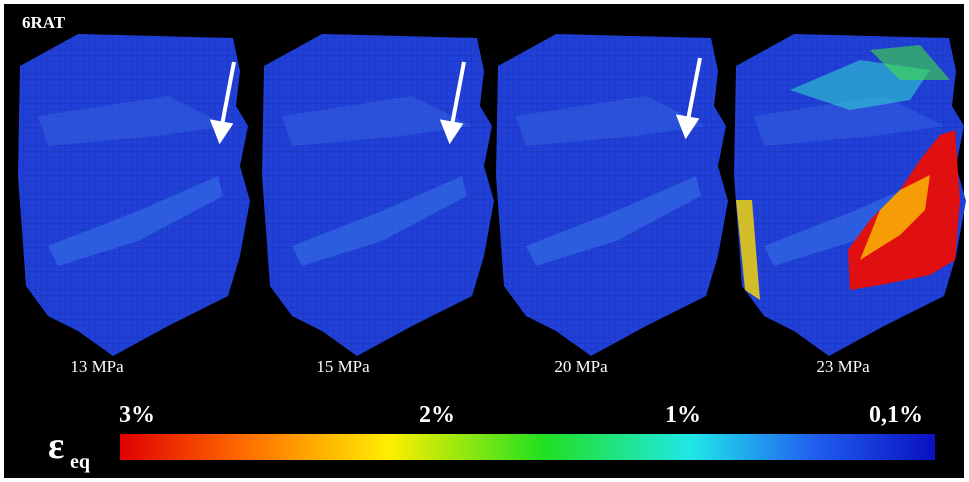 This screenshot has height=482, width=969. What do you see at coordinates (581, 366) in the screenshot?
I see `panel-label: 20 MPa` at bounding box center [581, 366].